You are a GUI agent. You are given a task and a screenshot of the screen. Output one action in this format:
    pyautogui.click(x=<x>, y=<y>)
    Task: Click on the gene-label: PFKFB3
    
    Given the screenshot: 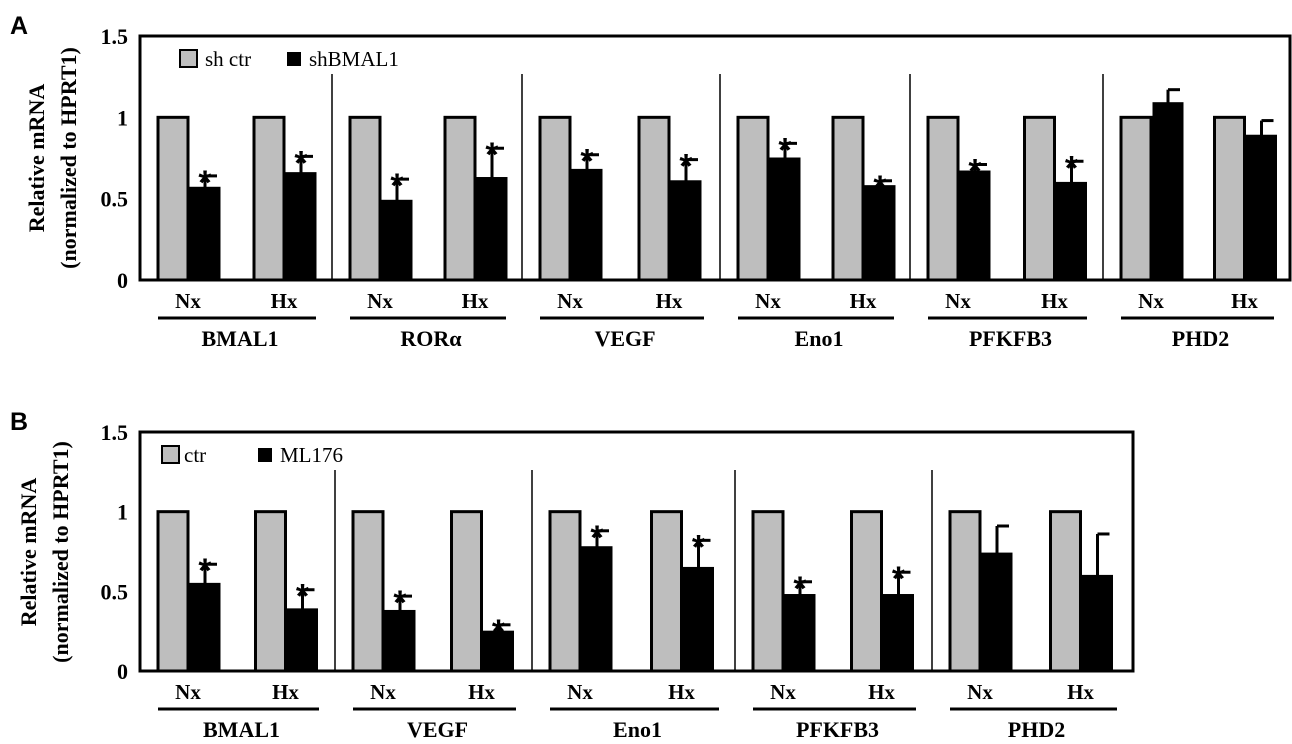 What is the action you would take?
    pyautogui.click(x=837, y=729)
    